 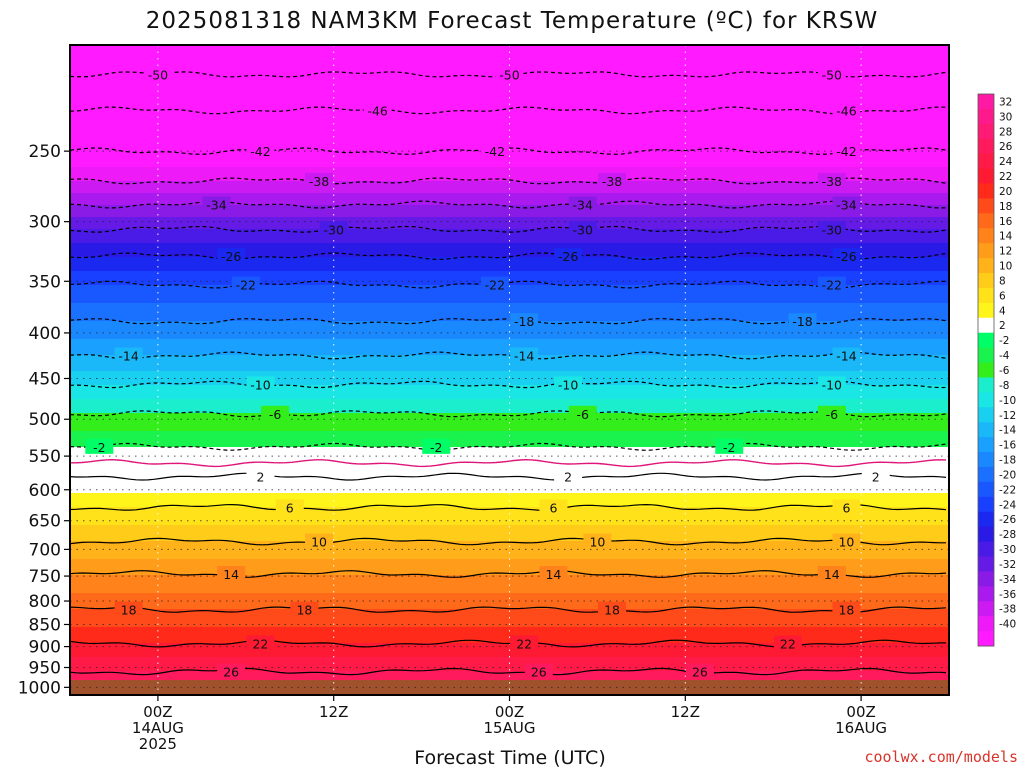 I want to click on y-tick-label: 700, so click(x=45, y=550).